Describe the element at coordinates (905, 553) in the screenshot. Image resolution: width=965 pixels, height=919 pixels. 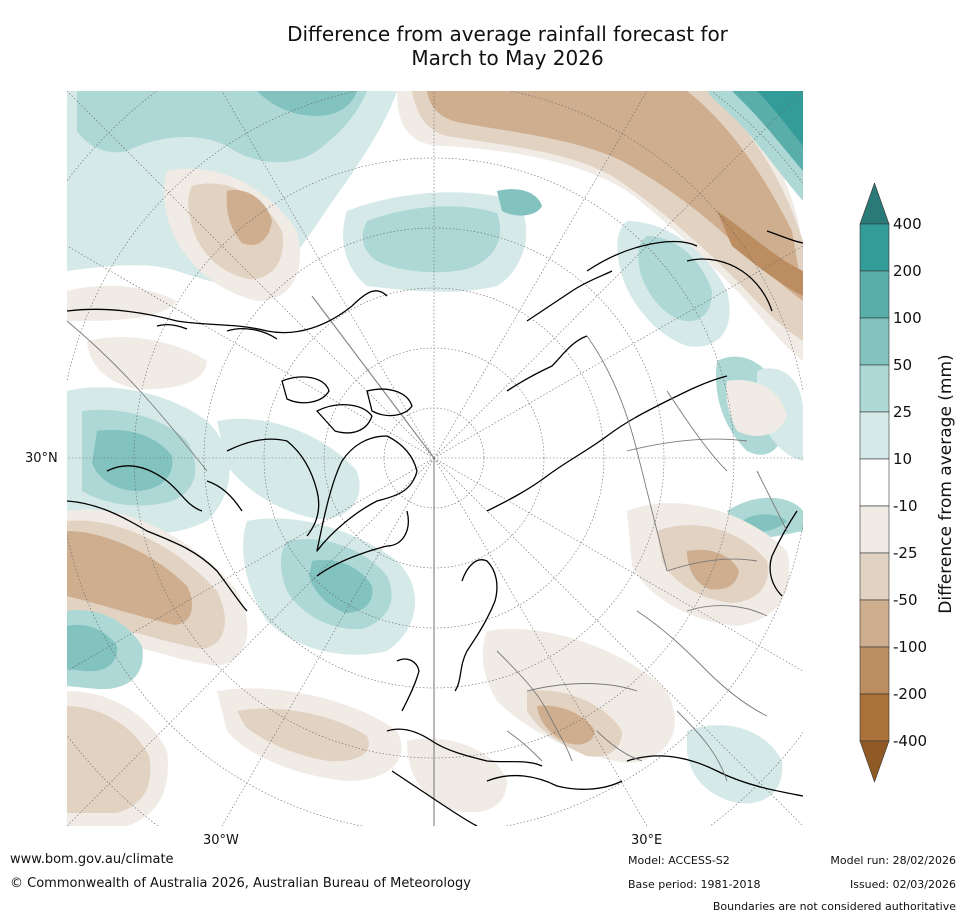
I see `colorbar-tick-label: -25` at that location.